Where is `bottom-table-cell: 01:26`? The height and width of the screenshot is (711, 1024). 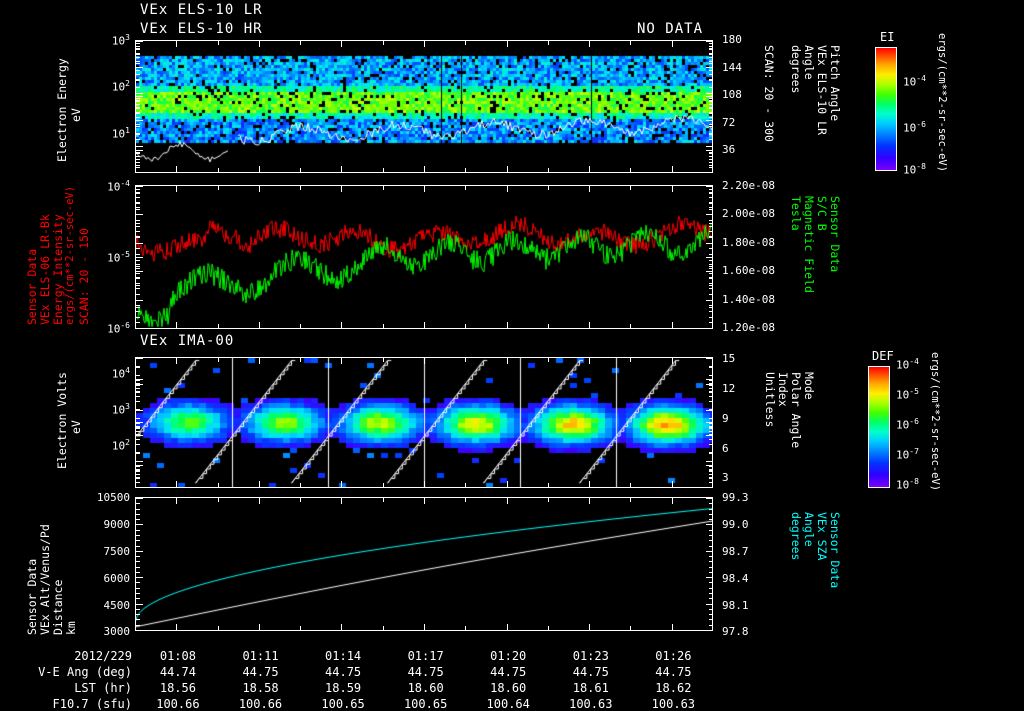
bottom-table-cell: 01:26 is located at coordinates (673, 656).